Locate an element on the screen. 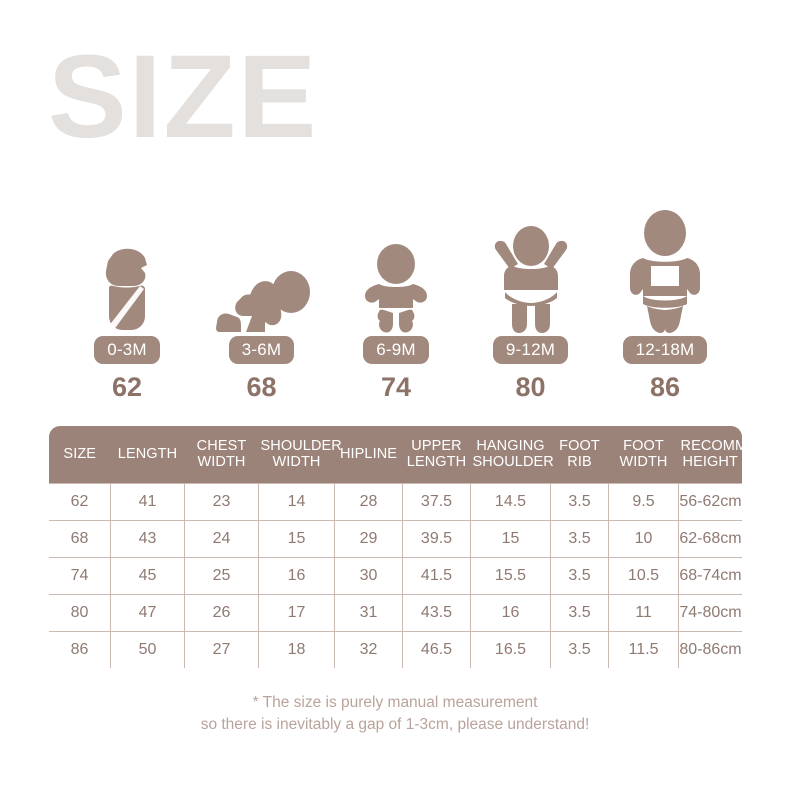 This screenshot has width=790, height=790. badge-cell-12-18m: 12-18M 86 is located at coordinates (665, 368).